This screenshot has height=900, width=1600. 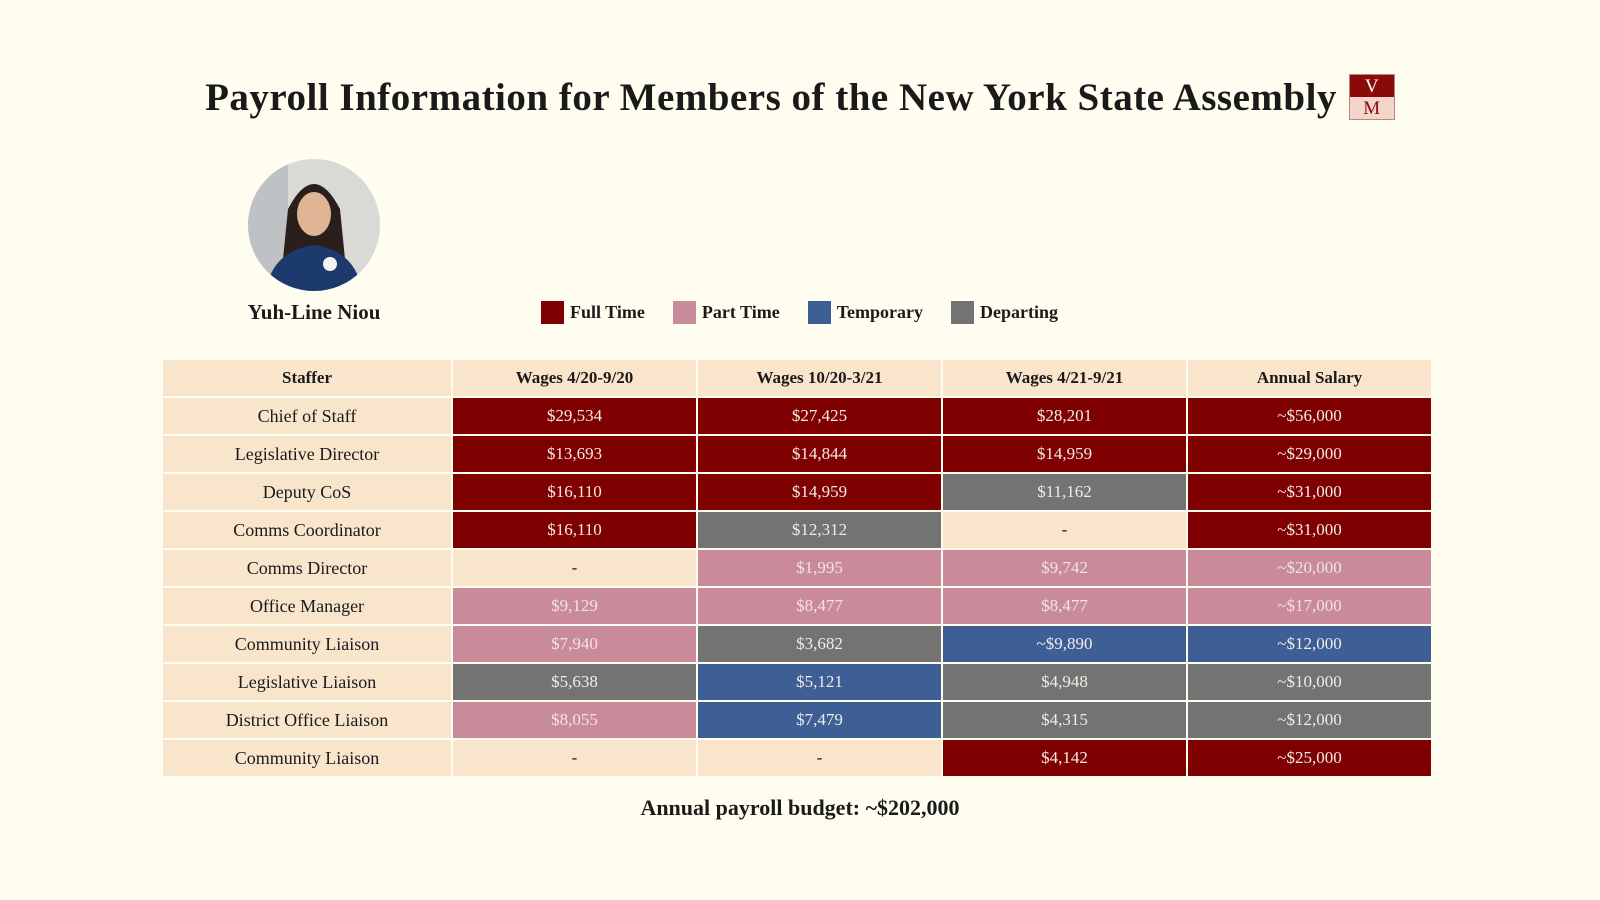 What do you see at coordinates (1064, 568) in the screenshot?
I see `wage-cell: $9,742` at bounding box center [1064, 568].